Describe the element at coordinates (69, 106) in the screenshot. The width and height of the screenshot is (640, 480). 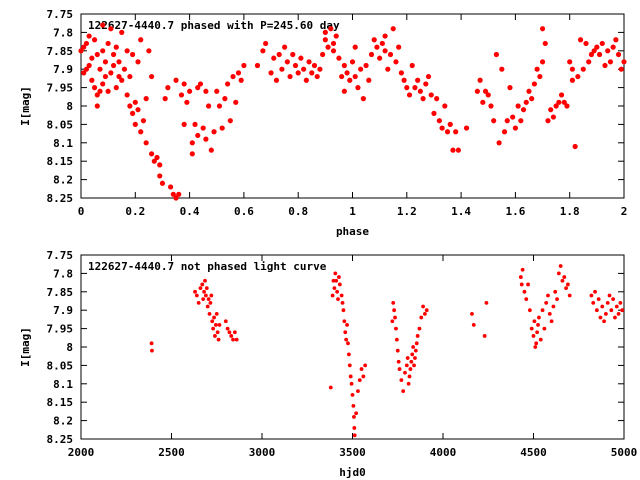
I see `y-tick-label: 8` at that location.